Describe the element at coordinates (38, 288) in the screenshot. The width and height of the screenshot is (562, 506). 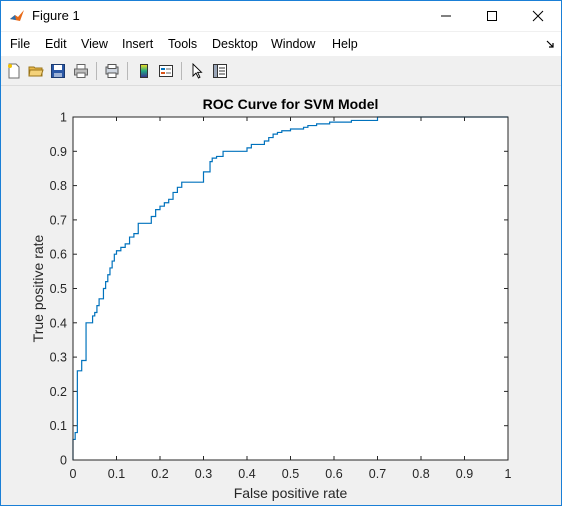
I see `y-axis-label: True positive rate` at that location.